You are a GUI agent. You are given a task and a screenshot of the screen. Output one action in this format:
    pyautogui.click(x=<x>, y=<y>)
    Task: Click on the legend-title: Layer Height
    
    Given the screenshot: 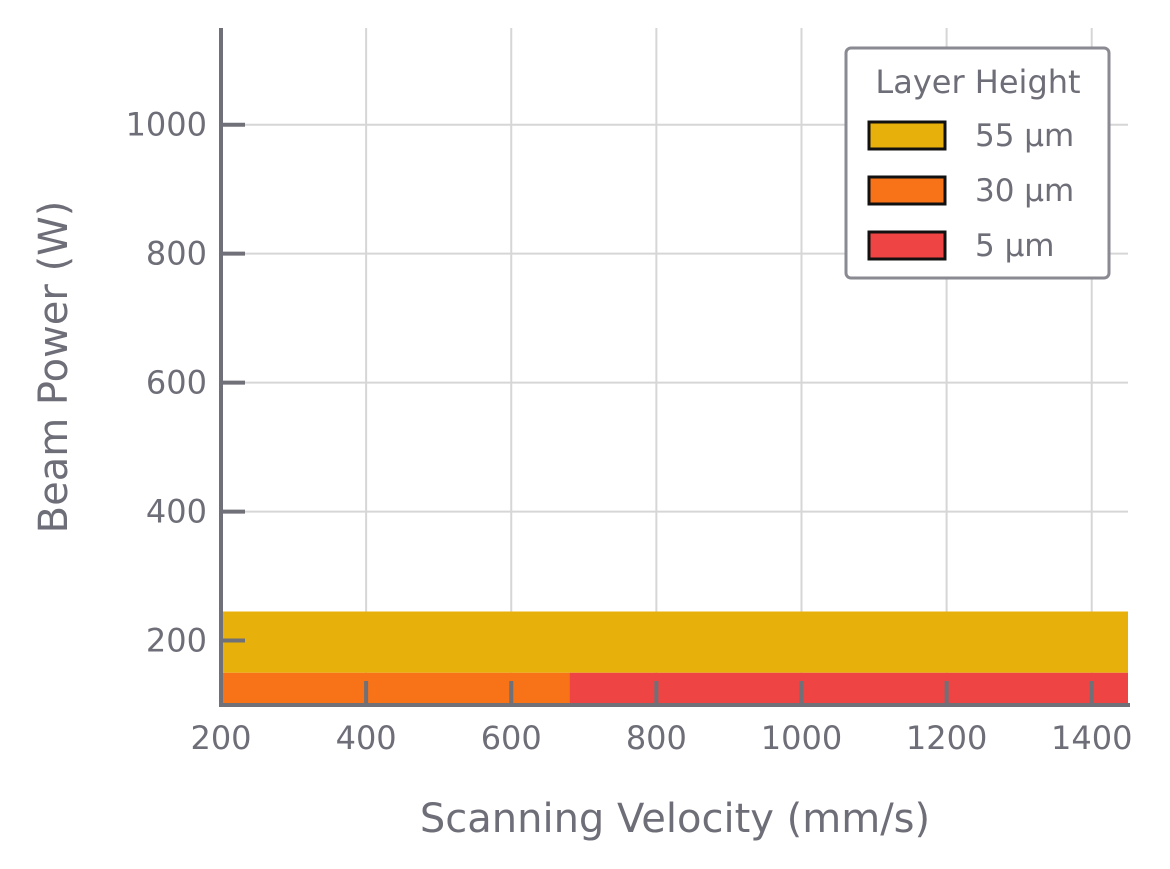 What is the action you would take?
    pyautogui.click(x=977, y=82)
    